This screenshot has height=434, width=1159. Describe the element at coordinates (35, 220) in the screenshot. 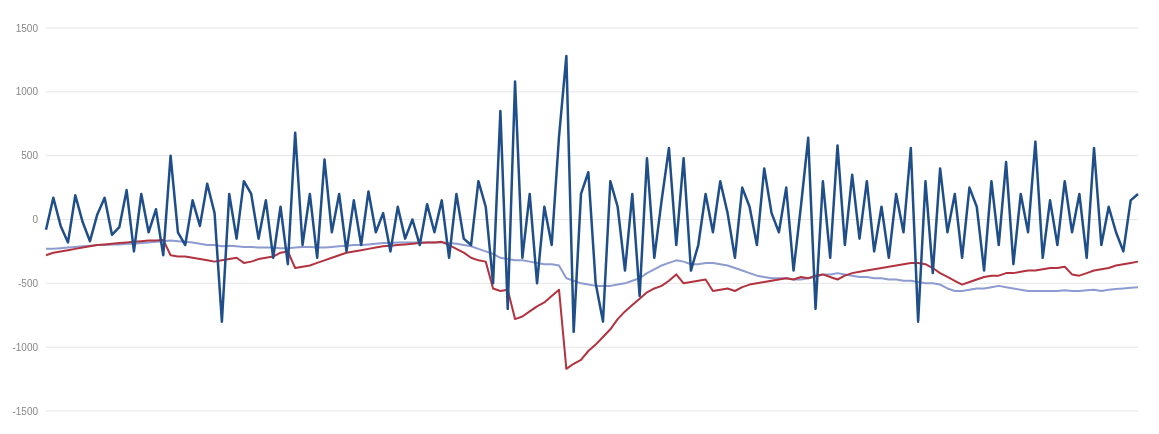

I see `y-tick-label: 0` at that location.